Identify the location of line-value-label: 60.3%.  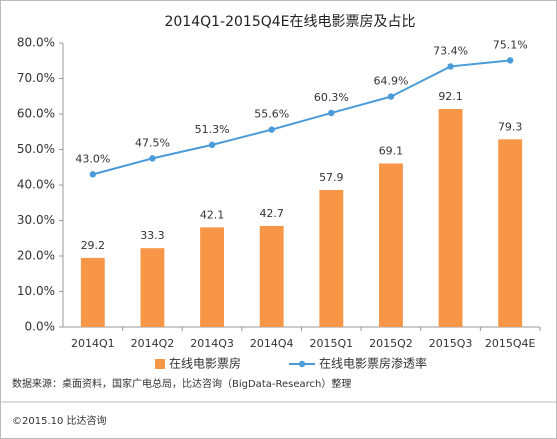
(331, 97).